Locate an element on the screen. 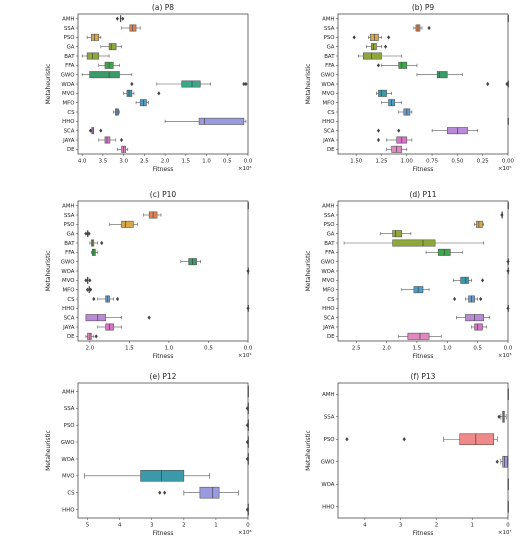  box-mvo is located at coordinates (142, 93).